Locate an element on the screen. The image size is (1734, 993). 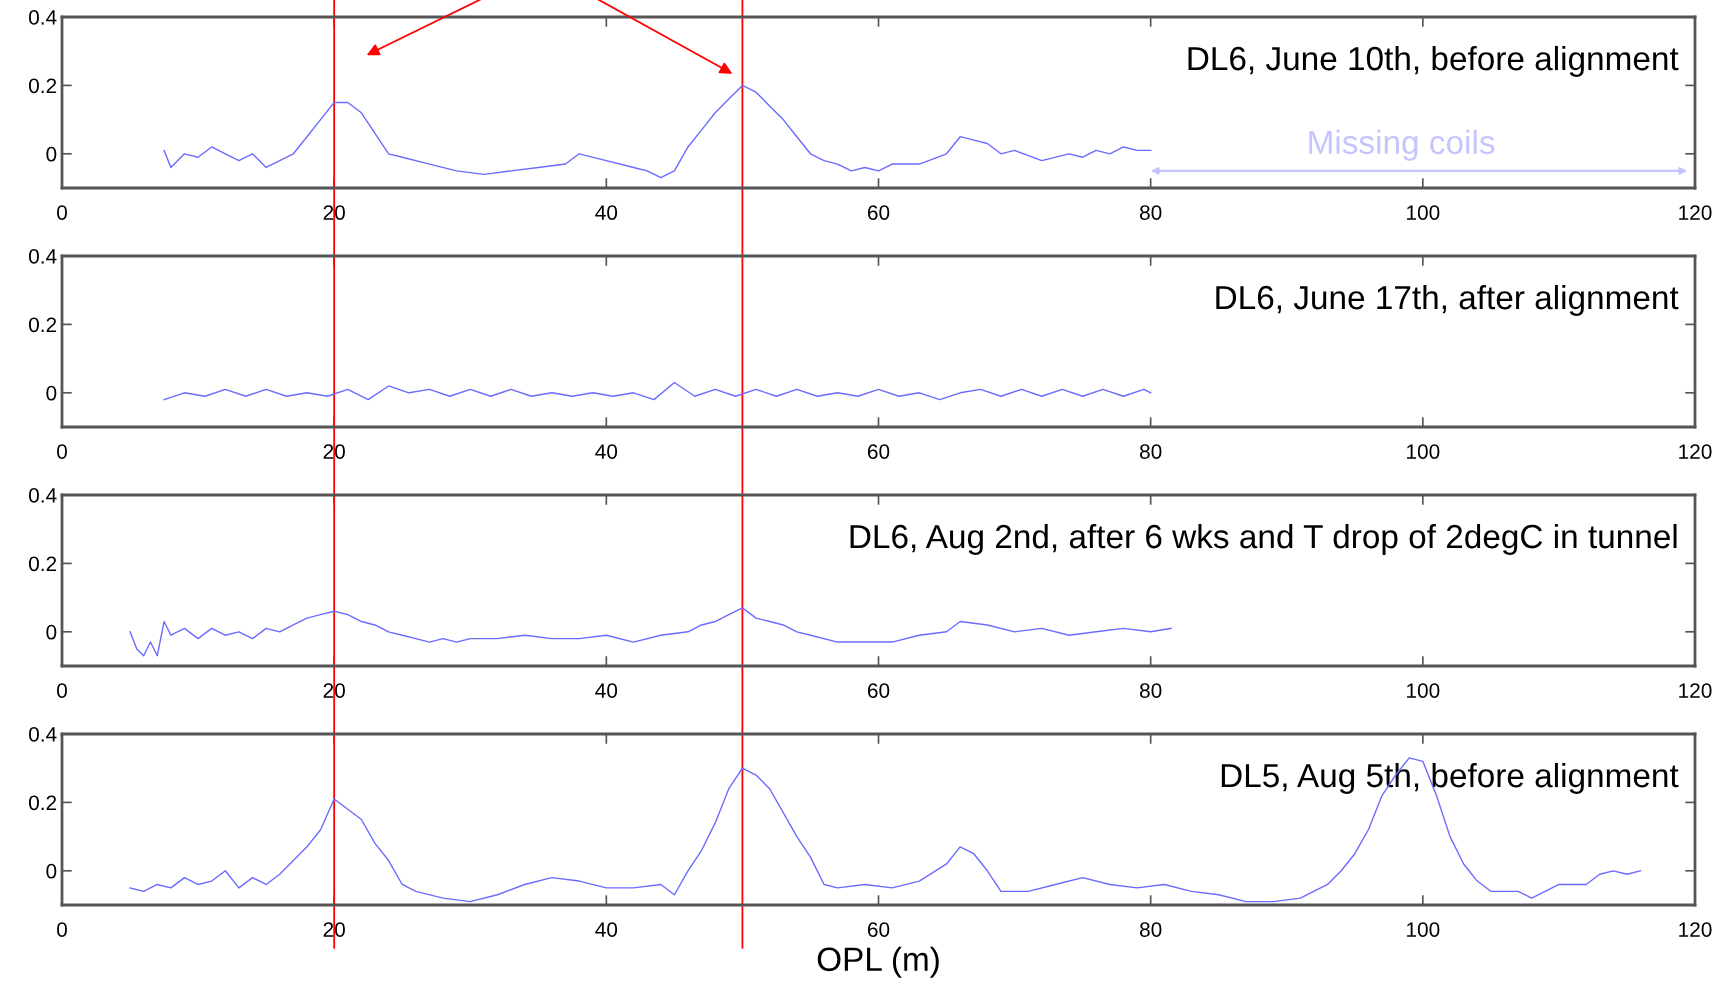
text: DL6, June 17th, after alignment is located at coordinates (1447, 300).